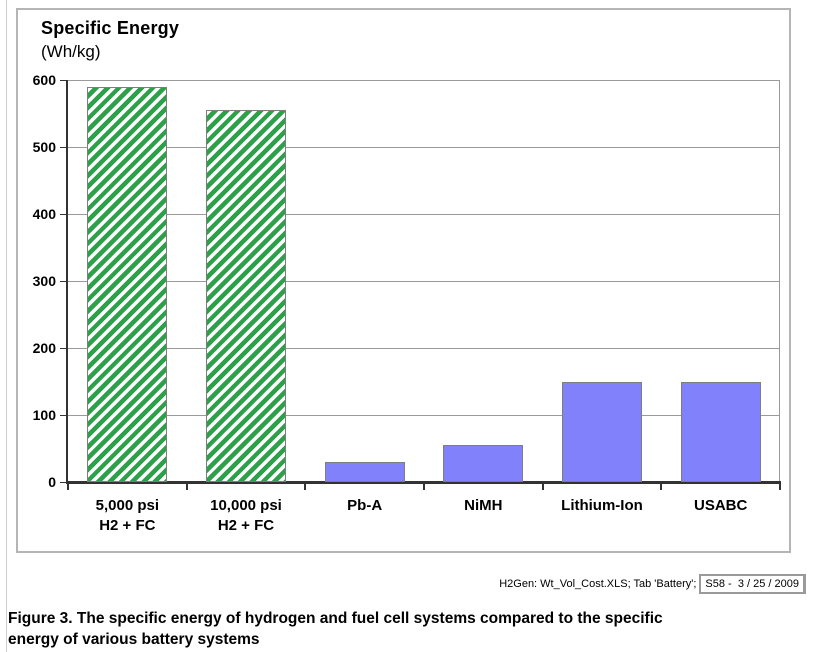 This screenshot has height=652, width=819. Describe the element at coordinates (246, 505) in the screenshot. I see `x-category-label-line: 10,000 psi` at that location.